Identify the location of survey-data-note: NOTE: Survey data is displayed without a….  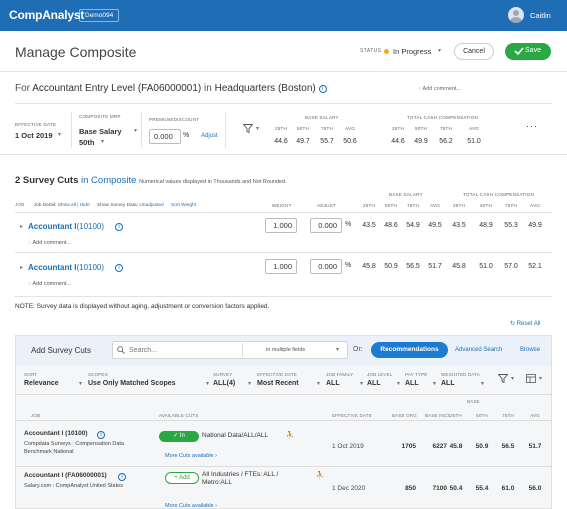
(142, 306).